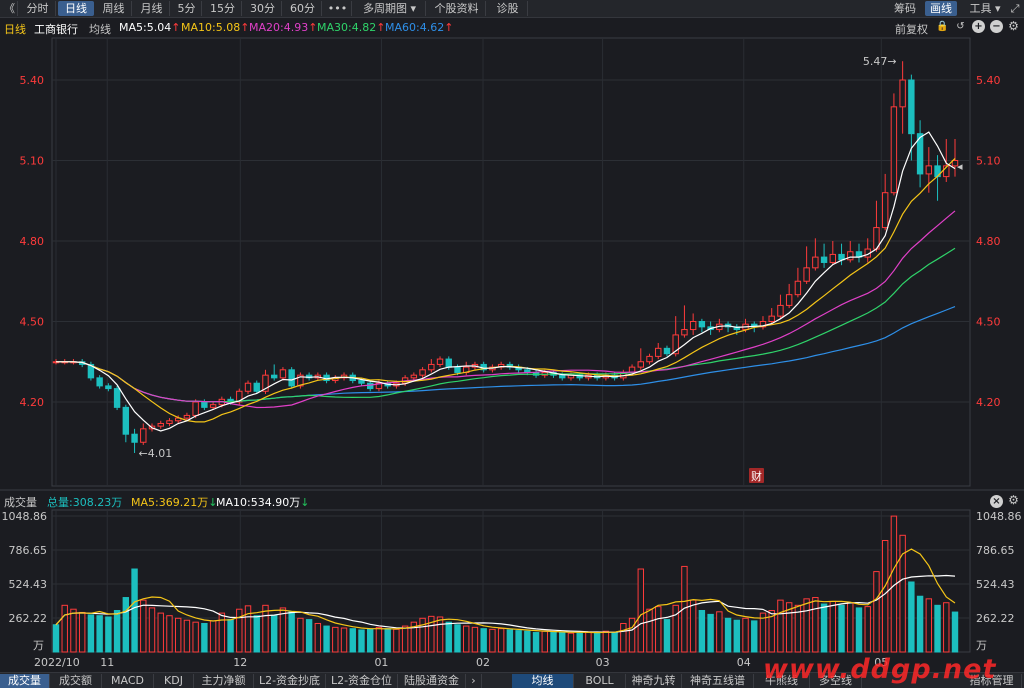 The image size is (1024, 688). What do you see at coordinates (25, 681) in the screenshot?
I see `indicator-tab-0: 成交量` at bounding box center [25, 681].